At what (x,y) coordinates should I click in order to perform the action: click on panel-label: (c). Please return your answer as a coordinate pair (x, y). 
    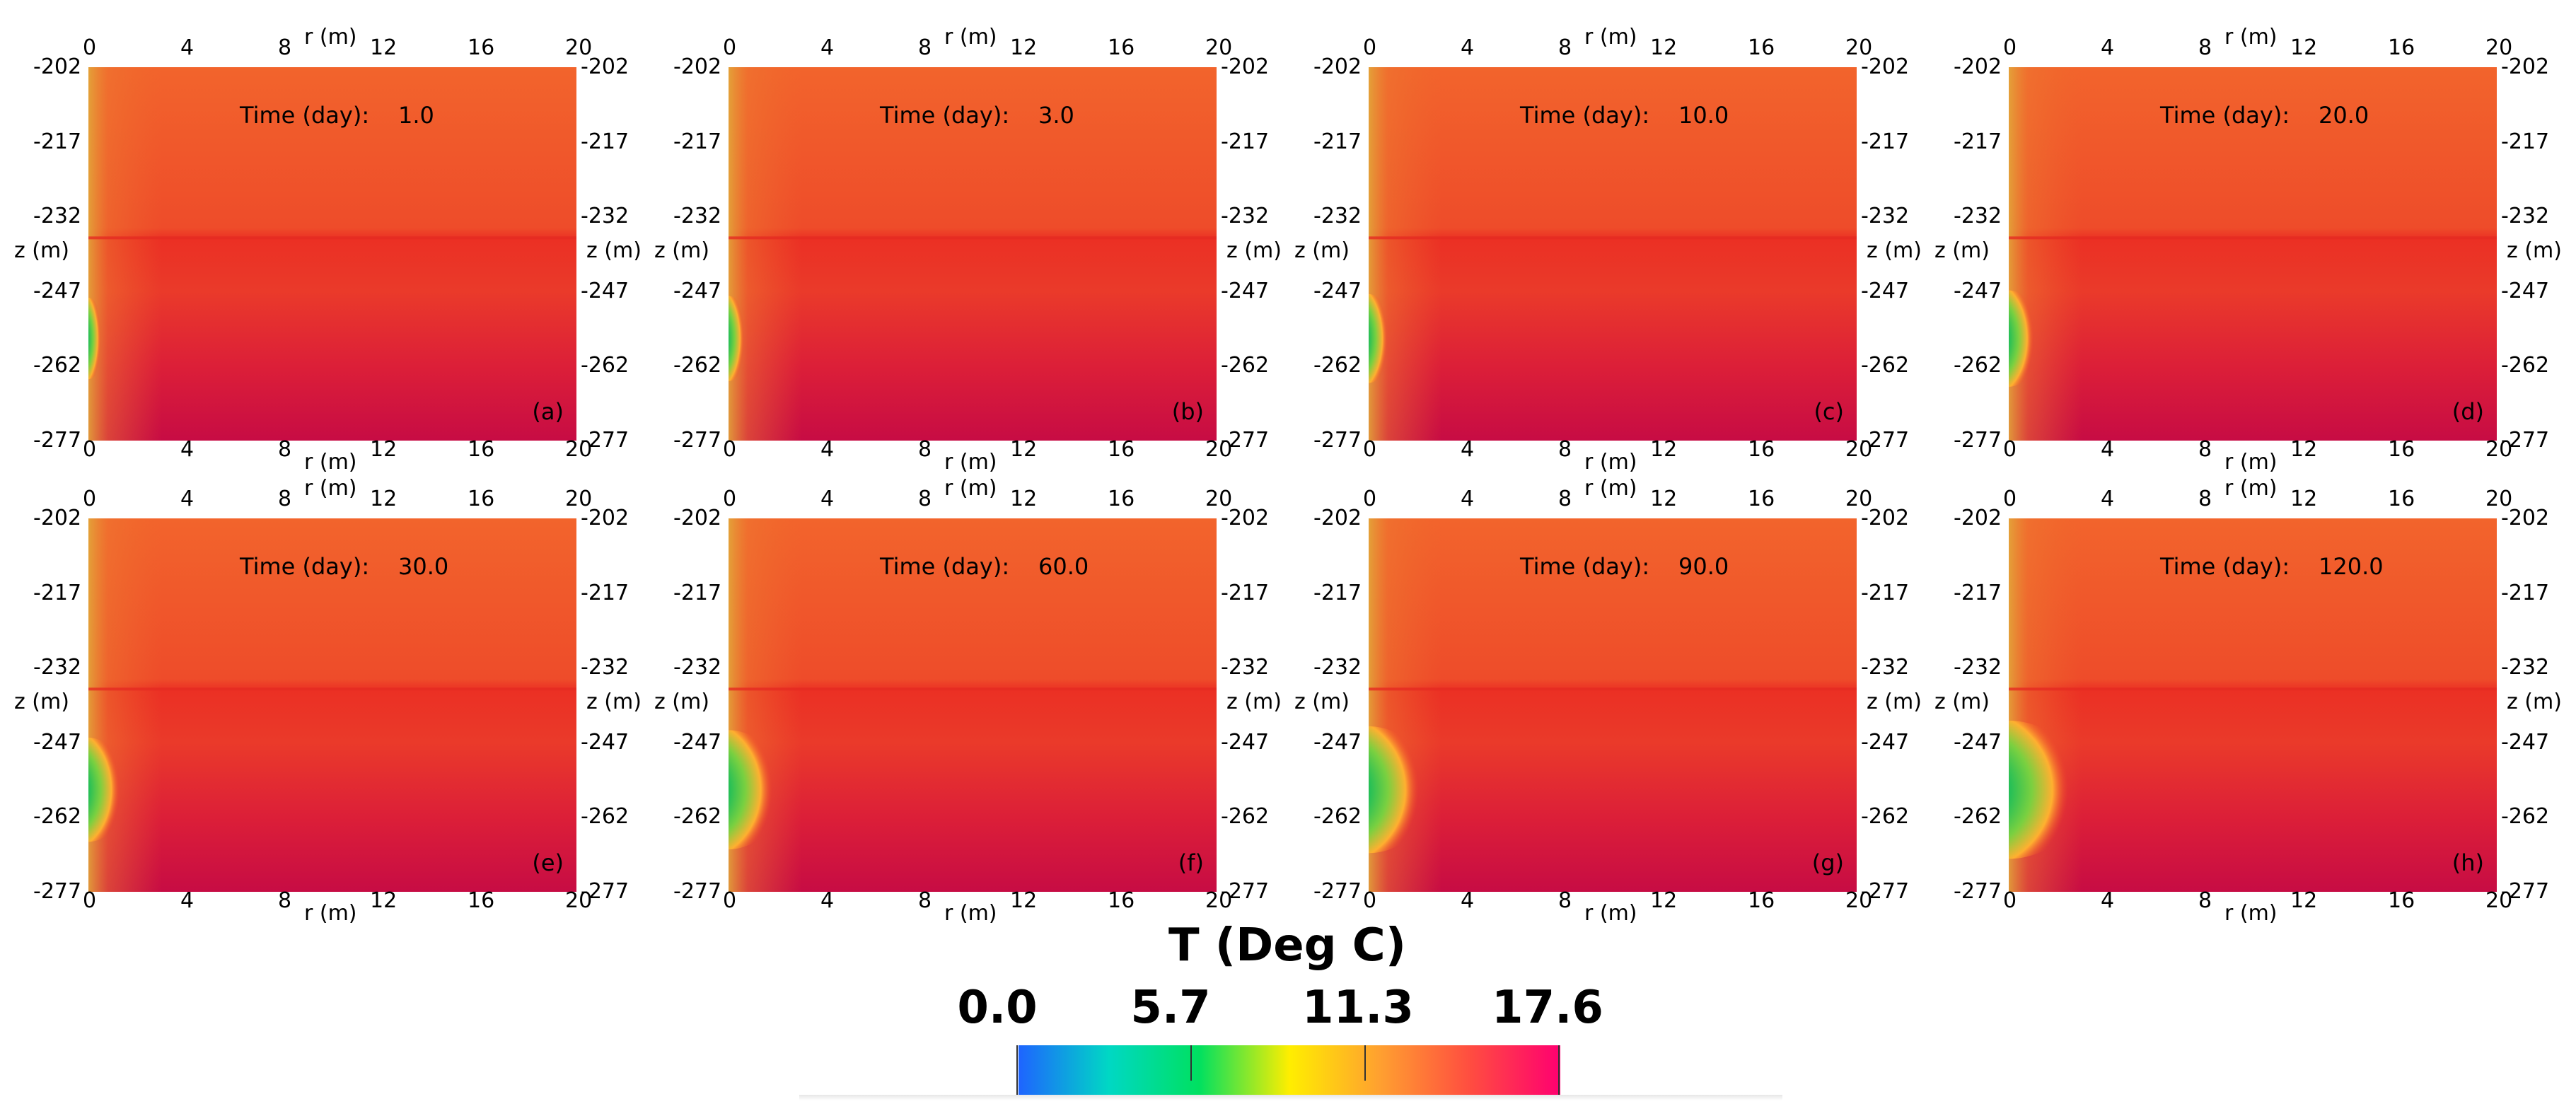
    Looking at the image, I should click on (1829, 412).